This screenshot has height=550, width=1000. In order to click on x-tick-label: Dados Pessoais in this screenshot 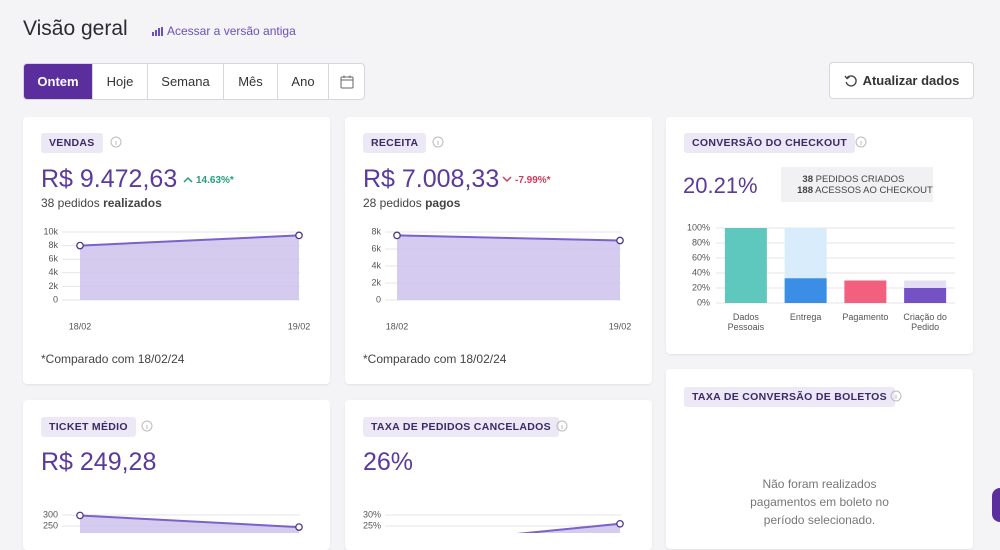, I will do `click(746, 322)`.